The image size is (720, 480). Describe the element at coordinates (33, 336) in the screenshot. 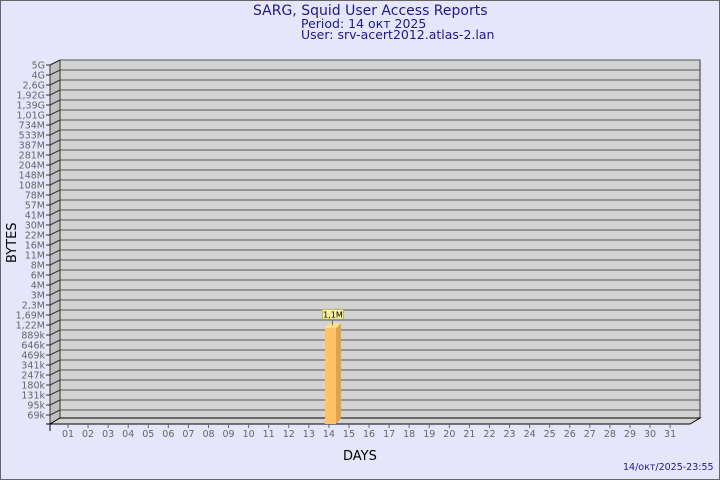

I see `y-tick-label: 889k` at that location.